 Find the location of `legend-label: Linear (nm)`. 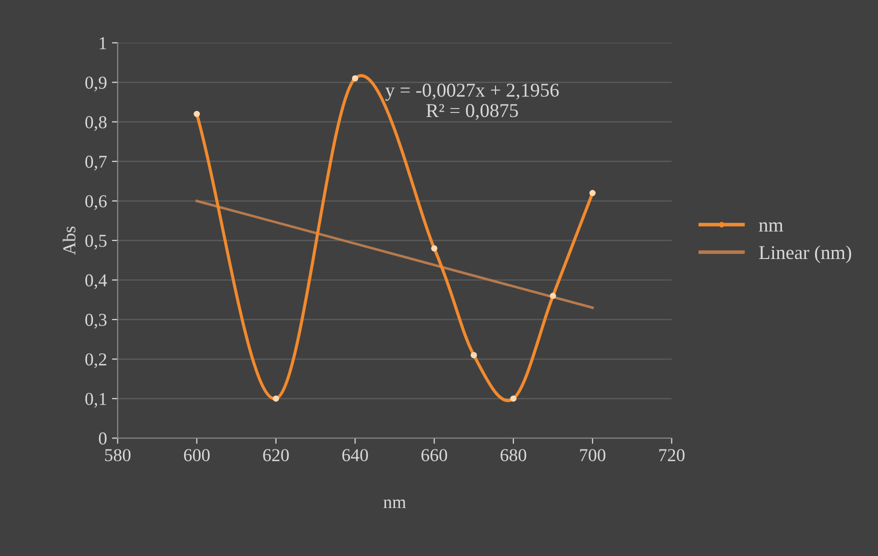

legend-label: Linear (nm) is located at coordinates (805, 254).